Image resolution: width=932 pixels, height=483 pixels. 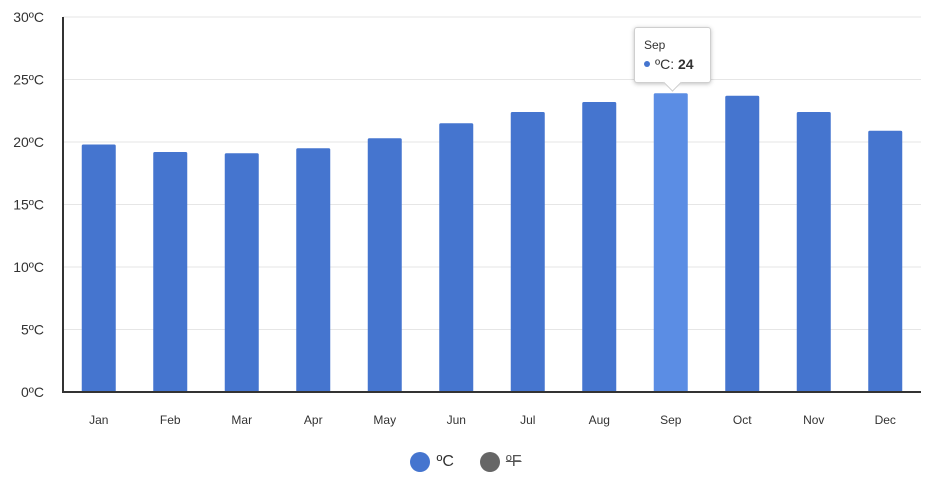 I want to click on bar-sep, so click(x=670, y=242).